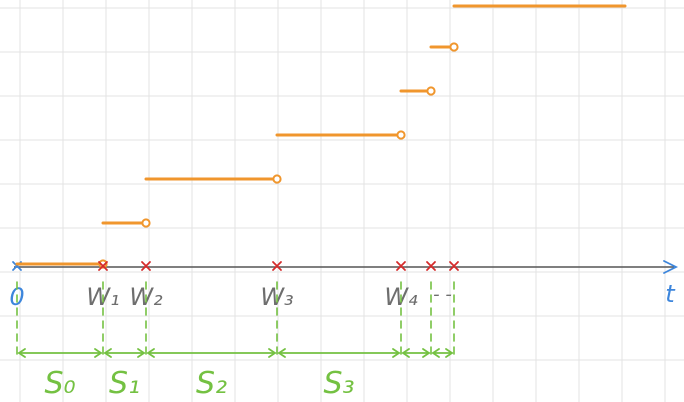  I want to click on interval-label: S₂, so click(211, 383).